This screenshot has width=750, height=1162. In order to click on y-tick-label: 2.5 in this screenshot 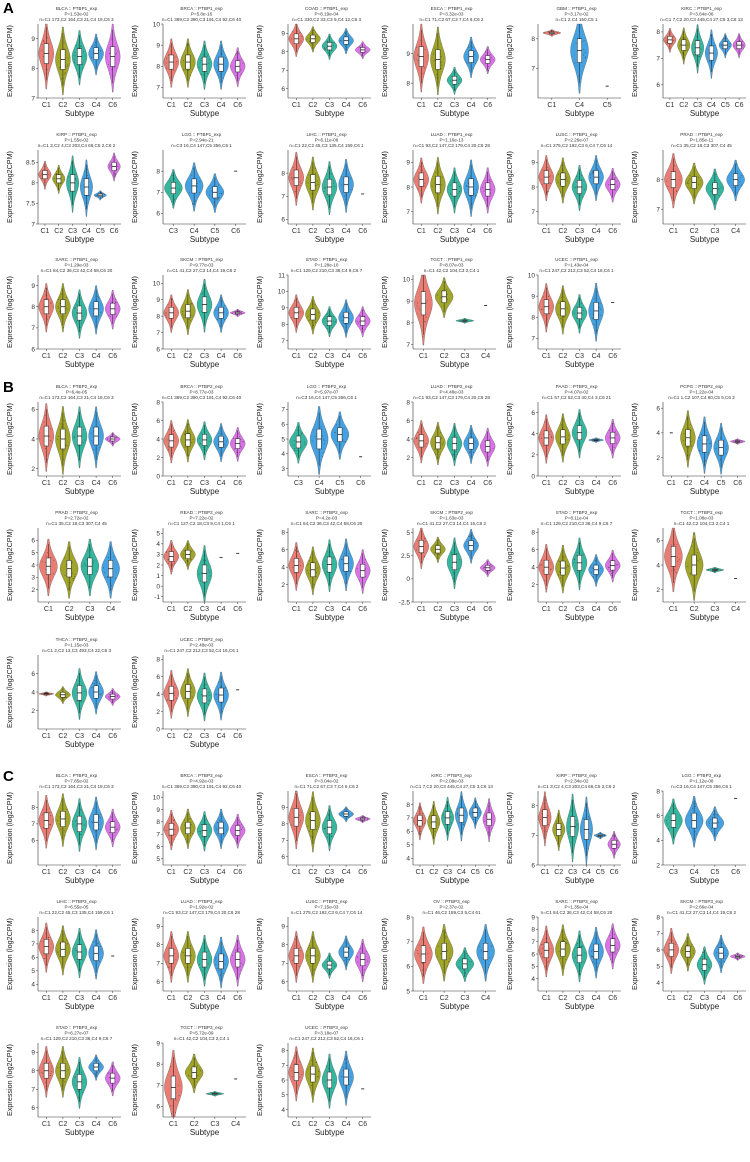, I will do `click(405, 556)`.